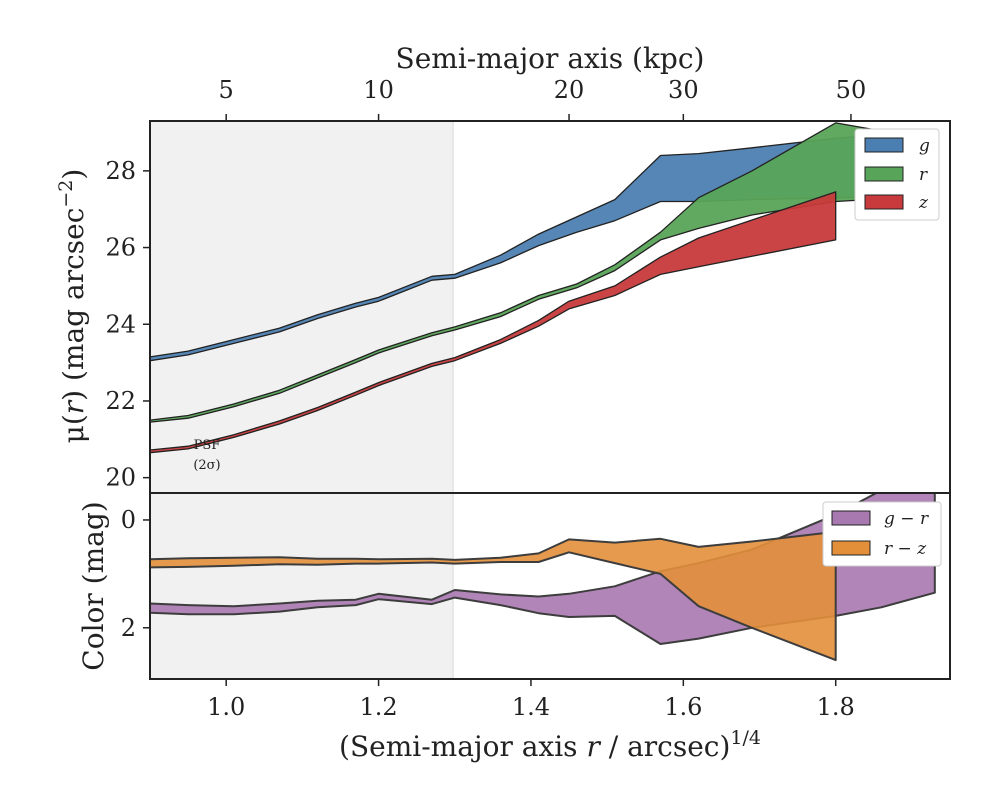  Describe the element at coordinates (905, 549) in the screenshot. I see `legend-label-r-minus-z: r − z` at that location.